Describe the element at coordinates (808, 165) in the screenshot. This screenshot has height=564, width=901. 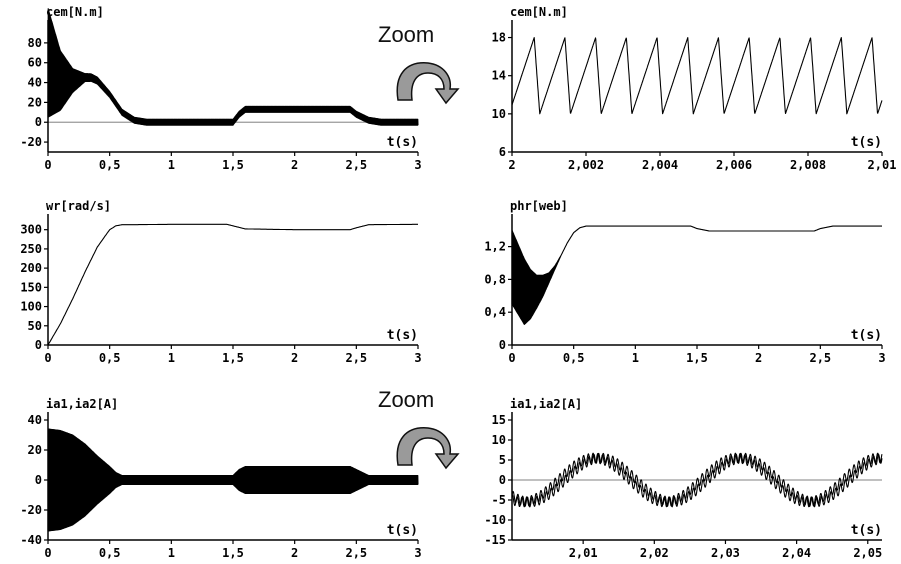
I see `x-tick-label: 2,008` at that location.